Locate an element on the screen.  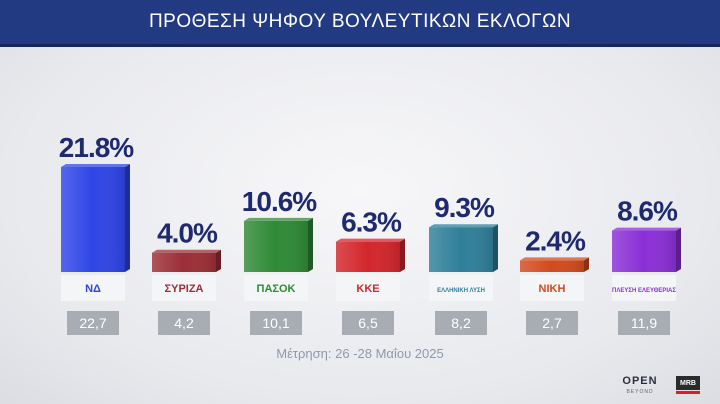
bar-group-7: 8.6% ΠΛΕΥΣΗ ΕΛΕΥΘΕΡΙΑΣ 11,9 is located at coordinates (646, 265).